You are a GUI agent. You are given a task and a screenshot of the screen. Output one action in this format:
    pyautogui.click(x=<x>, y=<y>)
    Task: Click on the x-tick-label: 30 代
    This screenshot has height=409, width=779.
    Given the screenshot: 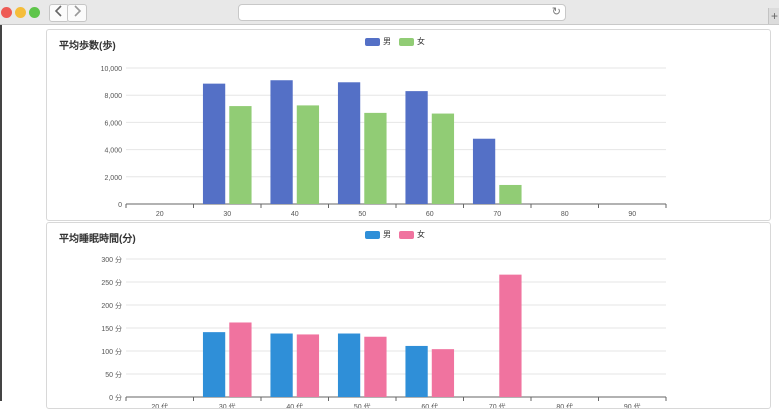 What is the action you would take?
    pyautogui.click(x=227, y=405)
    